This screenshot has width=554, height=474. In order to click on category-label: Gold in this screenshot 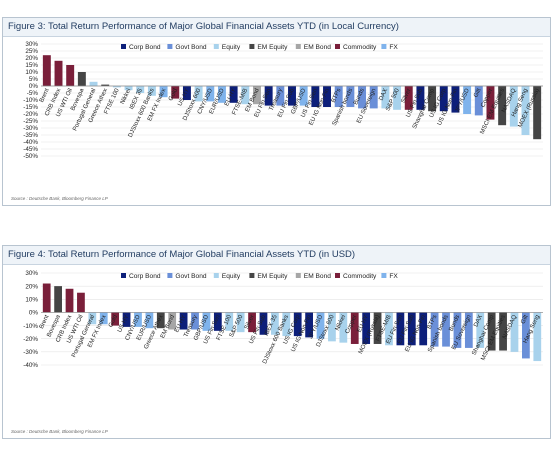, I will do `click(113, 321)`.